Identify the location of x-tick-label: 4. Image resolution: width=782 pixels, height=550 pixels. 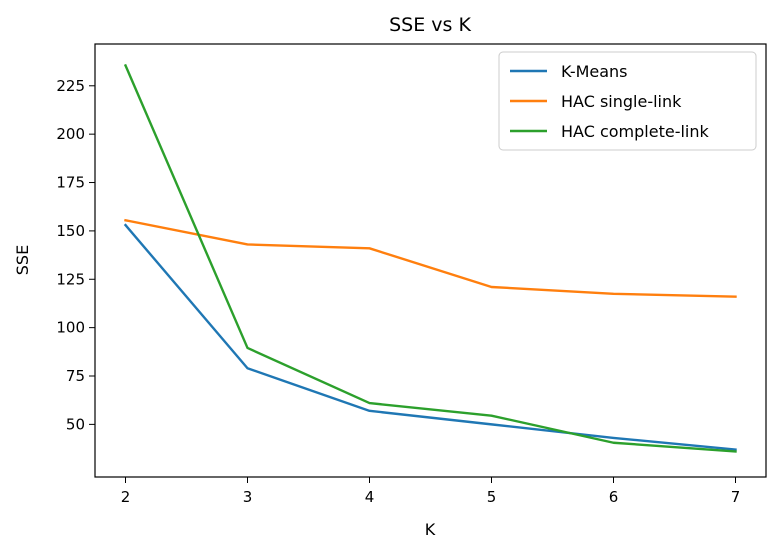
(370, 497).